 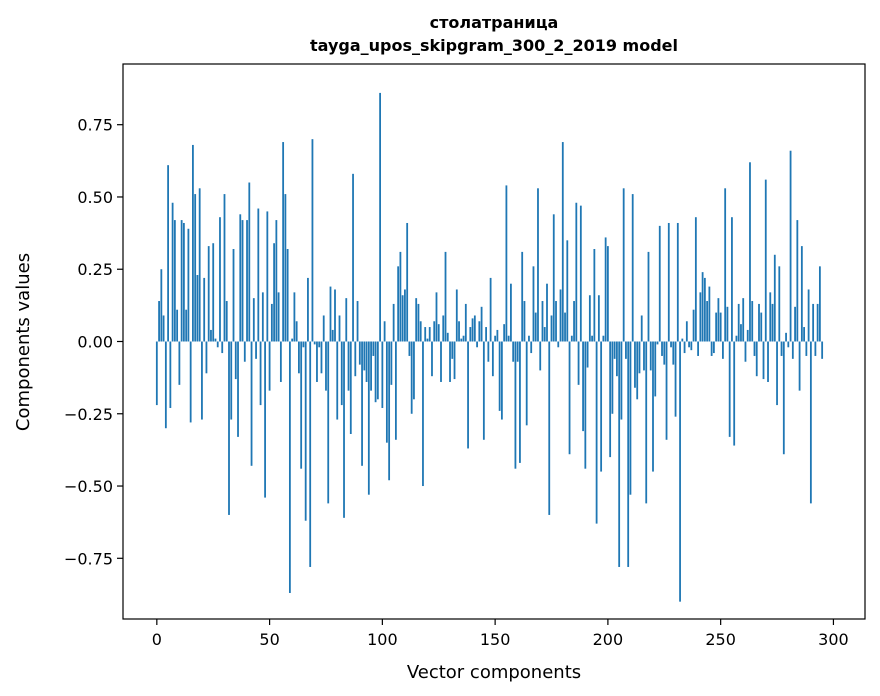 What do you see at coordinates (93, 342) in the screenshot?
I see `y-axis-ticks: −0.75 −0.50 −0.25 0.00 0.25 0.50 0.75` at bounding box center [93, 342].